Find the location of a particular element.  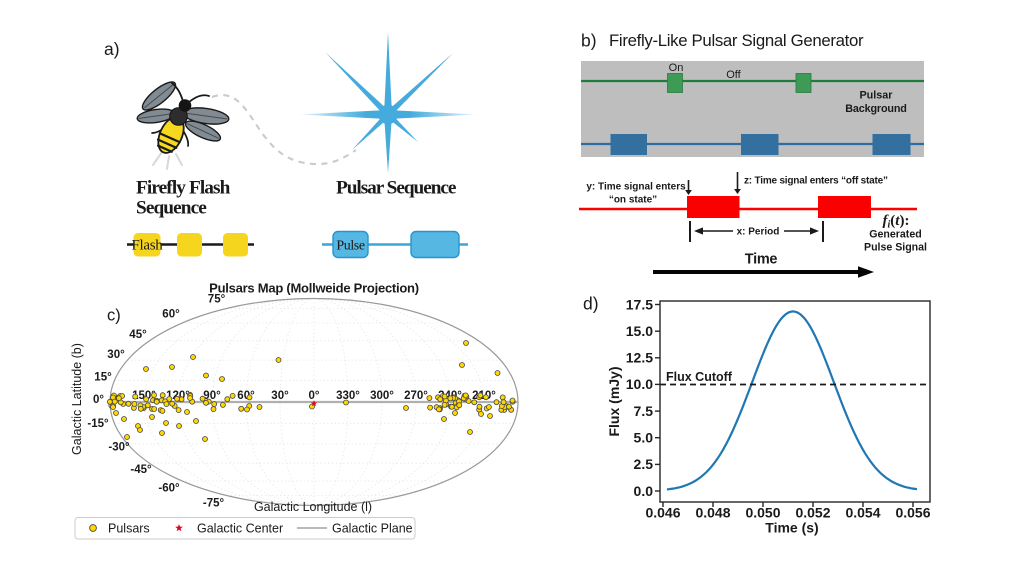

svg-text: -15° is located at coordinates (98, 424).